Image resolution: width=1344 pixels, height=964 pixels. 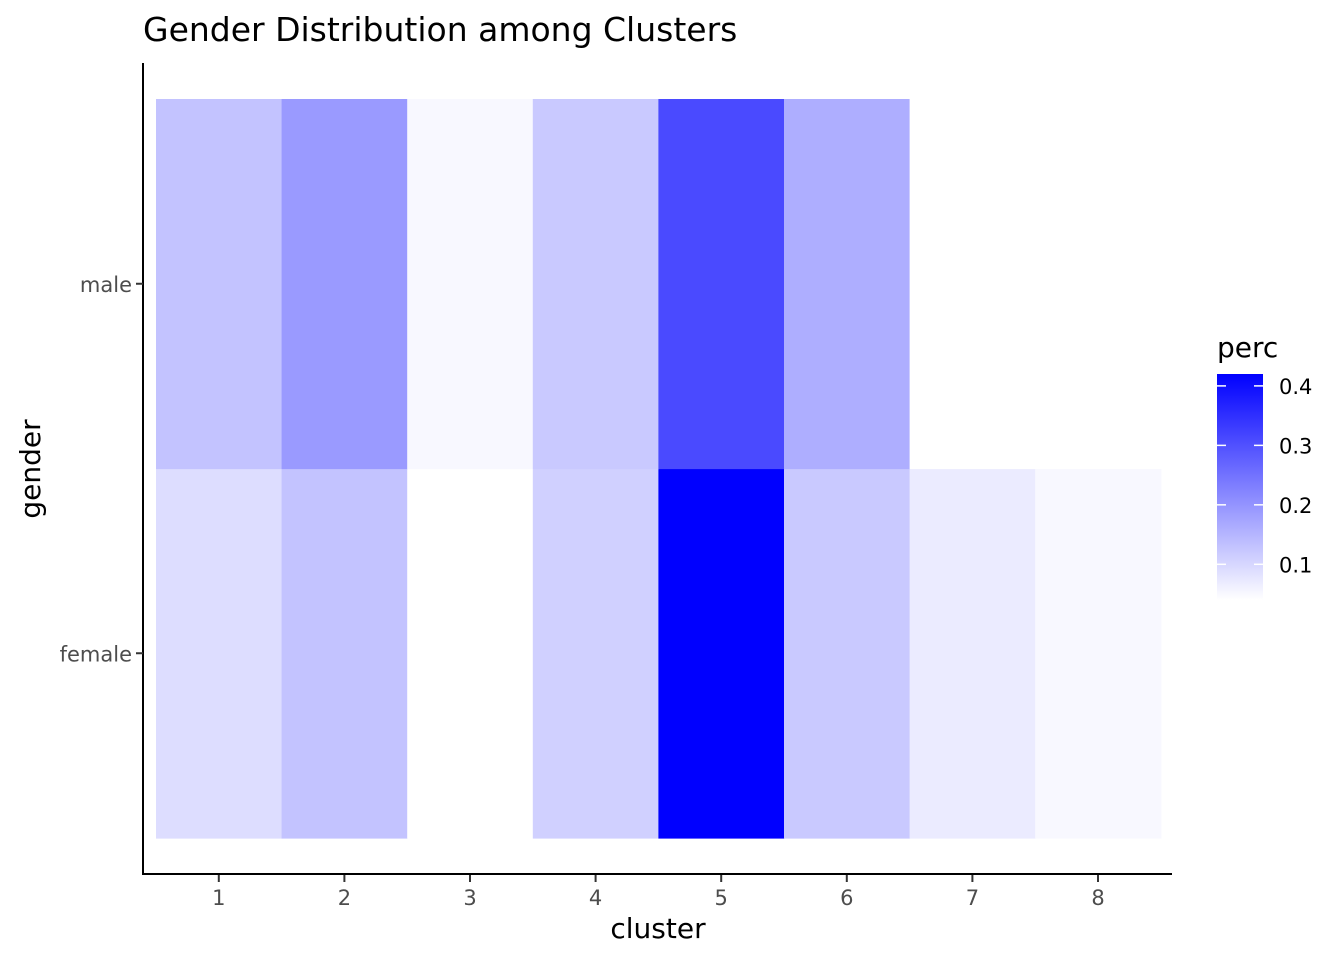 What do you see at coordinates (846, 898) in the screenshot?
I see `x-tick-label-6: 6` at bounding box center [846, 898].